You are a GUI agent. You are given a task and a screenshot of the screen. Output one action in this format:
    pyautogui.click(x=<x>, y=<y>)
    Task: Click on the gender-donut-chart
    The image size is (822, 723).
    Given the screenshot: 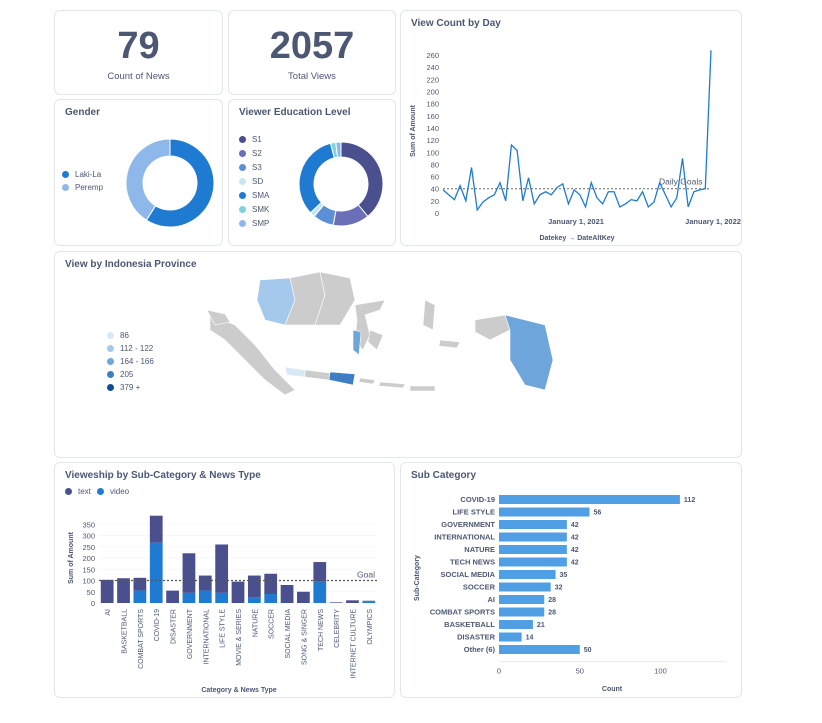 What is the action you would take?
    pyautogui.click(x=170, y=183)
    